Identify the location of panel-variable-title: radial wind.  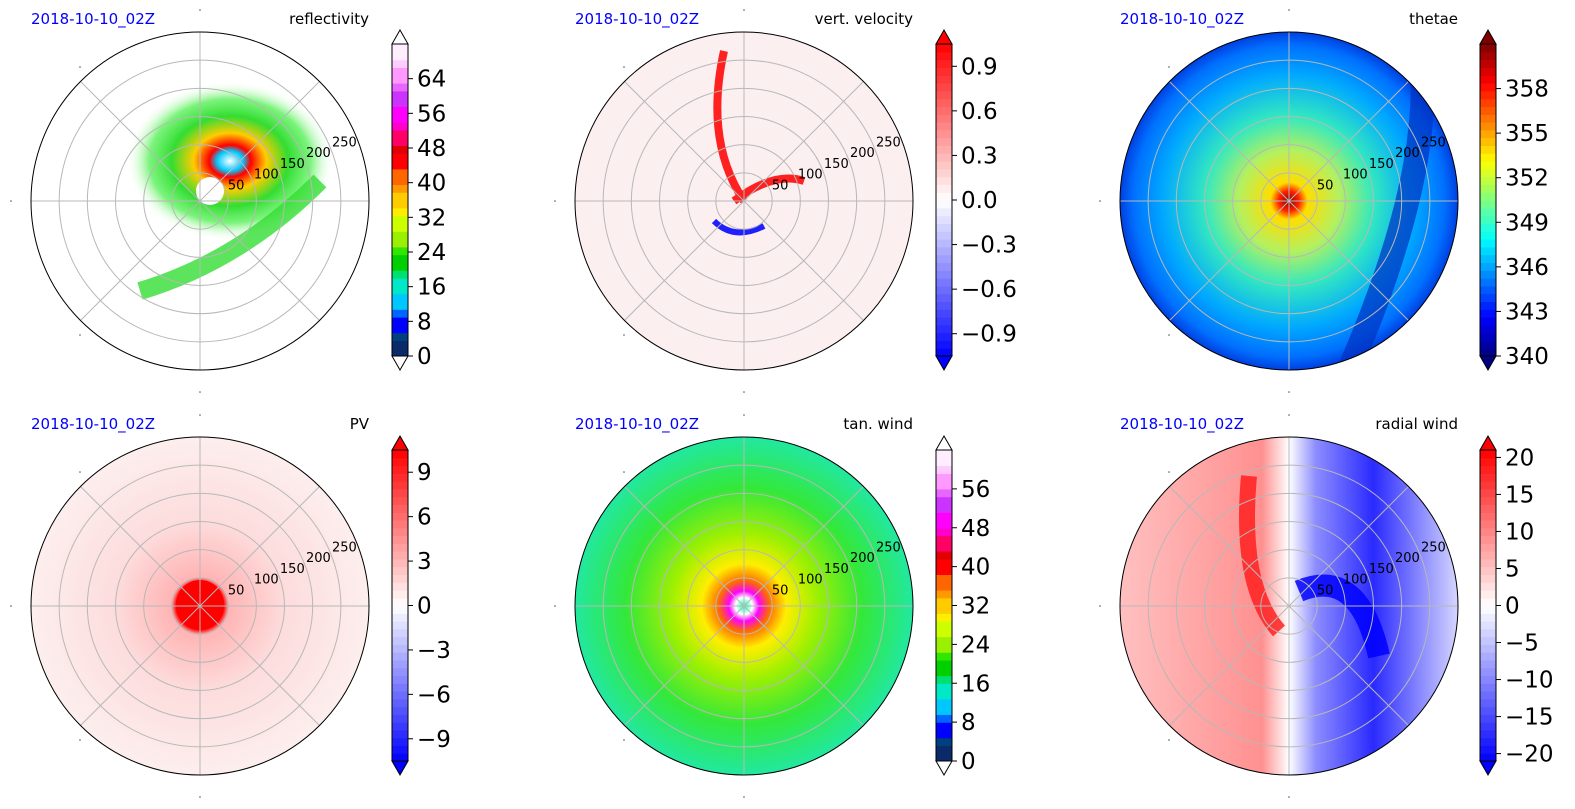
(1416, 424).